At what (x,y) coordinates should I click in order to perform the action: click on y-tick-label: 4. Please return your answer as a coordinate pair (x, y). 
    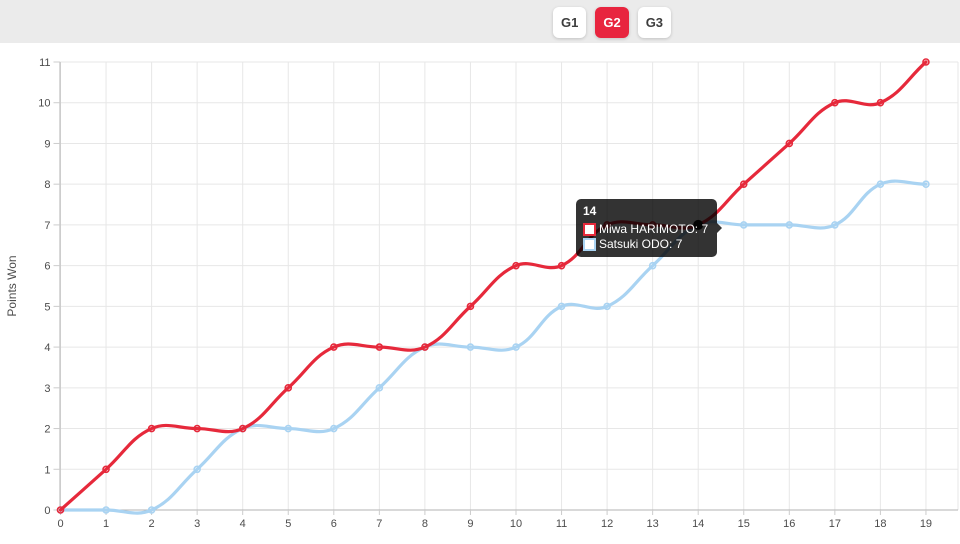
    Looking at the image, I should click on (47, 348).